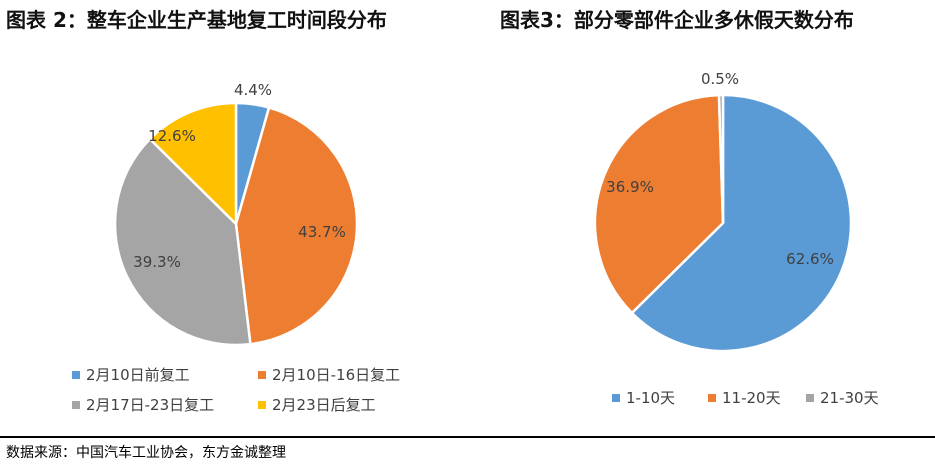 The width and height of the screenshot is (935, 464). What do you see at coordinates (651, 398) in the screenshot?
I see `legend-label: 1-10天` at bounding box center [651, 398].